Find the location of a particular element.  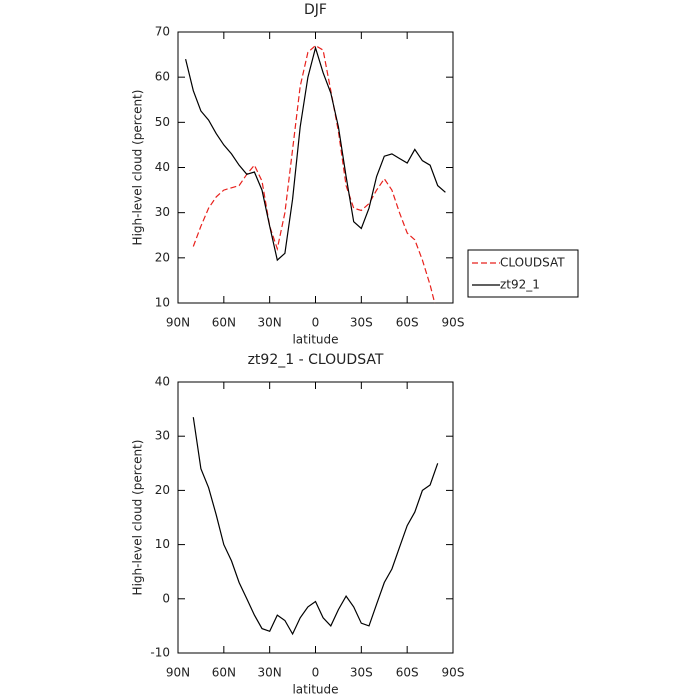

legend-label: CLOUDSAT is located at coordinates (532, 263).